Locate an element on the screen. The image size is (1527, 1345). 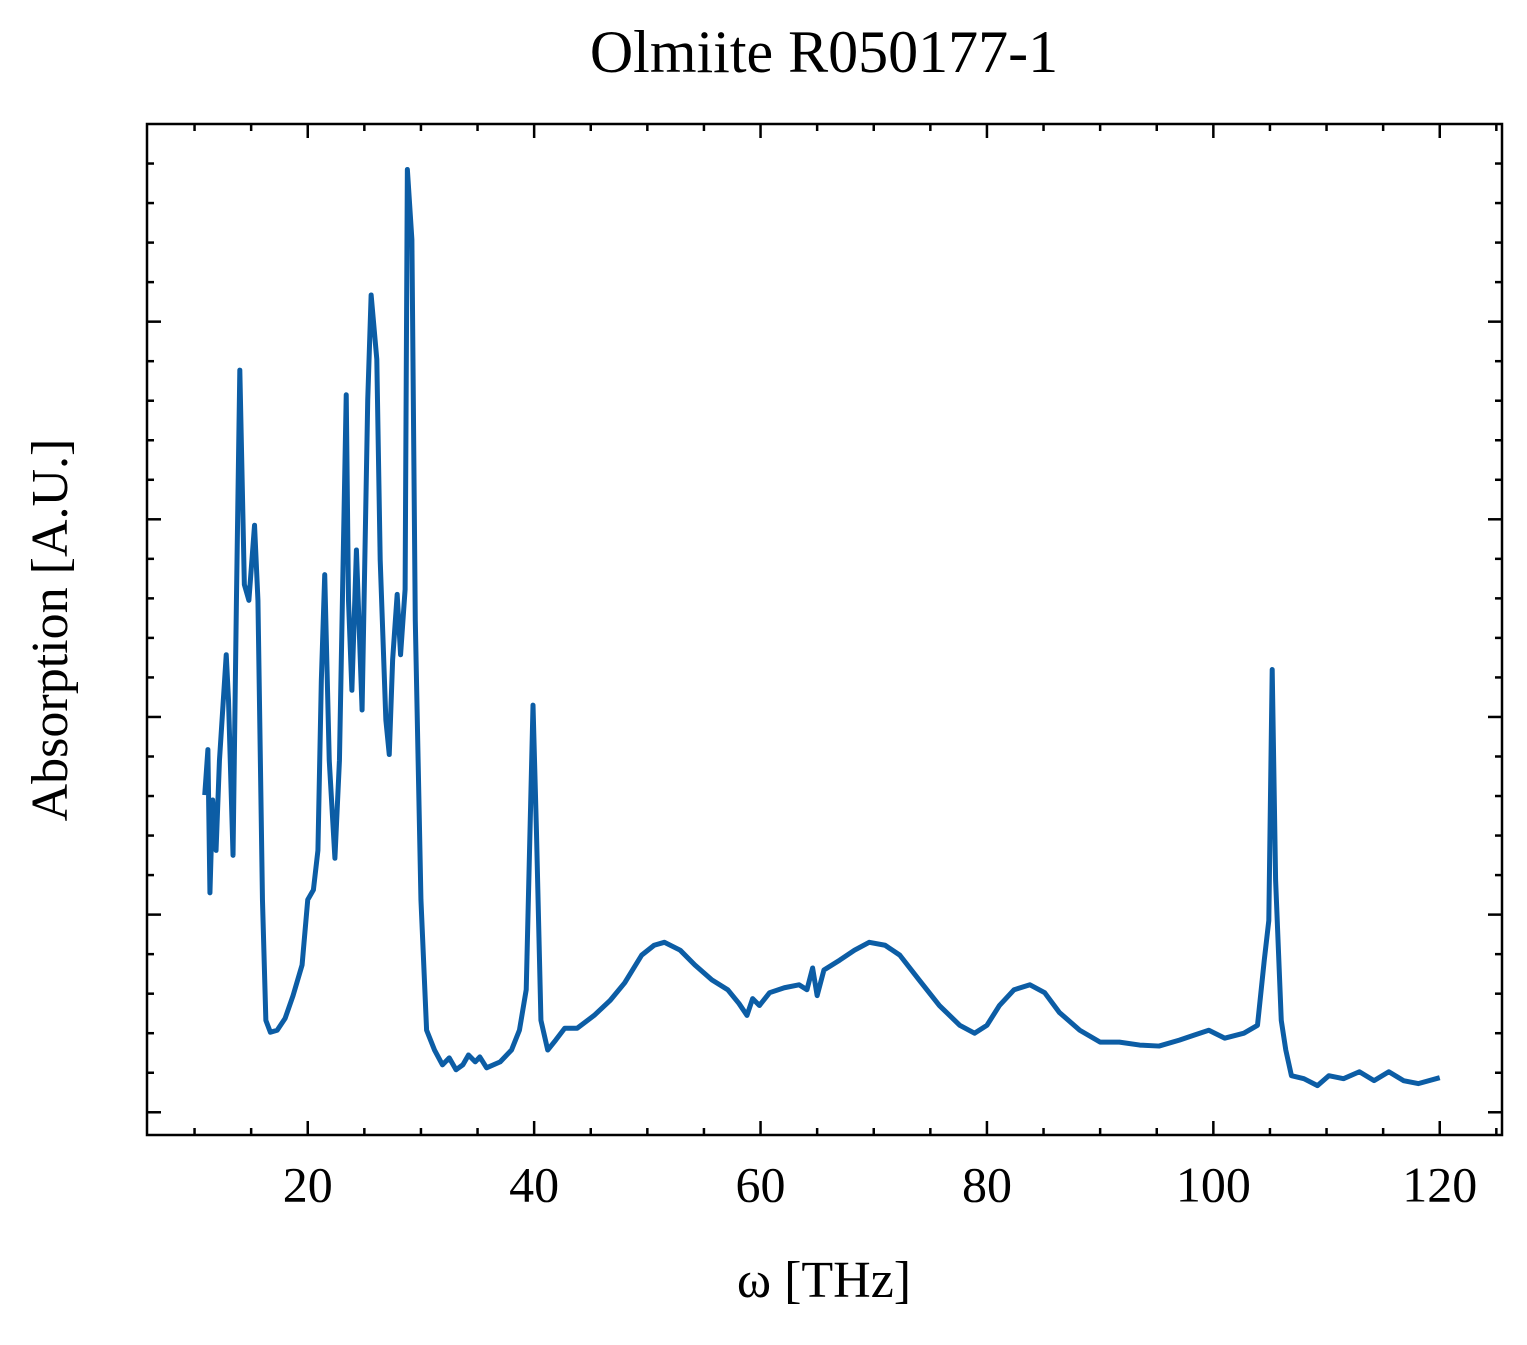
x-tick-label: 120 is located at coordinates (1439, 1184).